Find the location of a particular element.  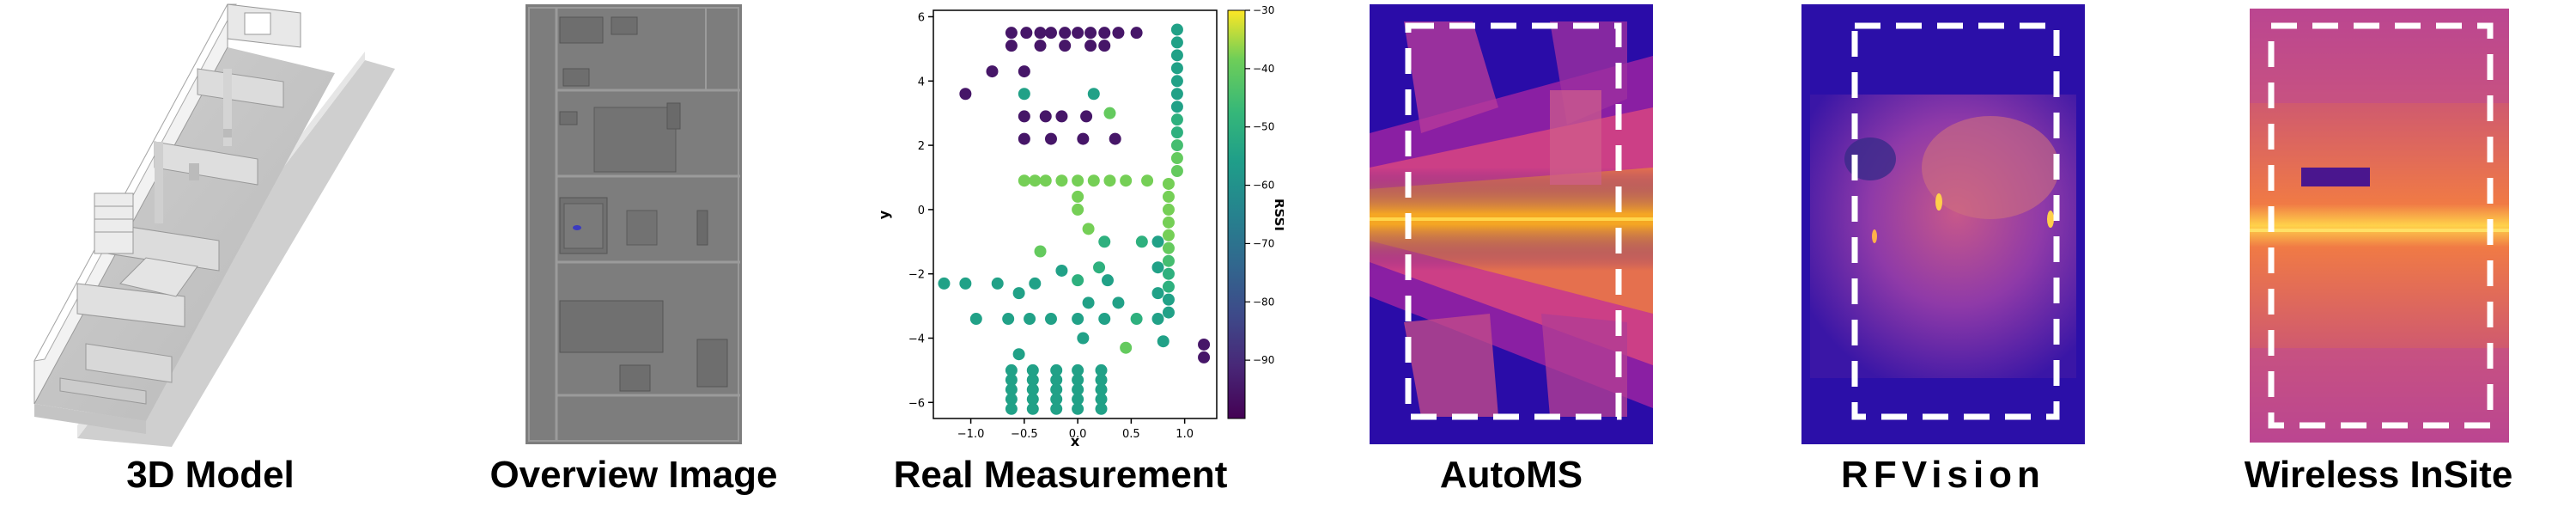

colorbar-tick-label: −80 is located at coordinates (1263, 302).